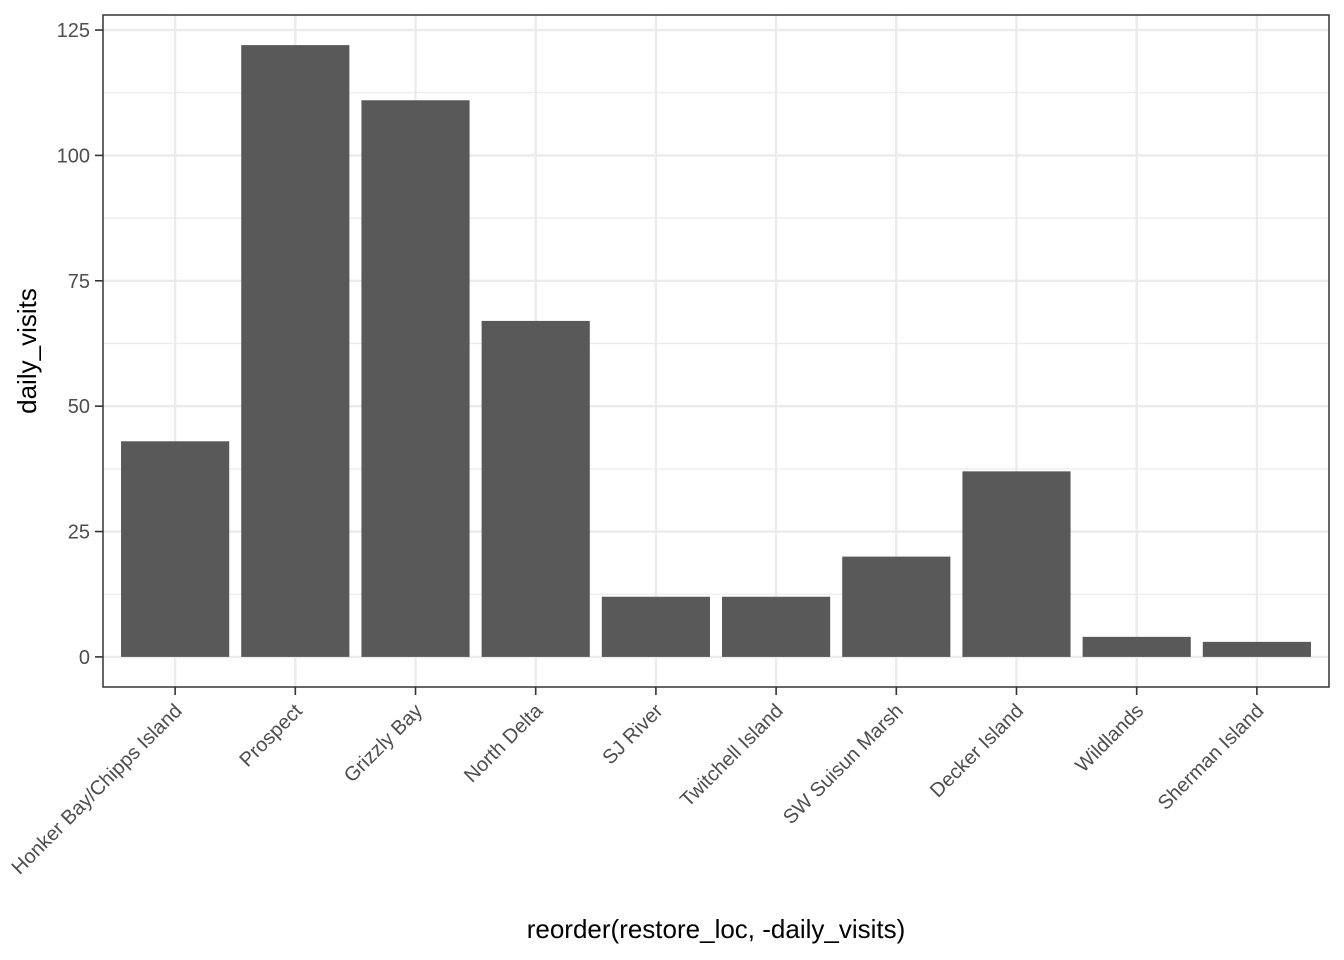 The height and width of the screenshot is (960, 1344). What do you see at coordinates (79, 407) in the screenshot?
I see `y-tick-label: 50` at bounding box center [79, 407].